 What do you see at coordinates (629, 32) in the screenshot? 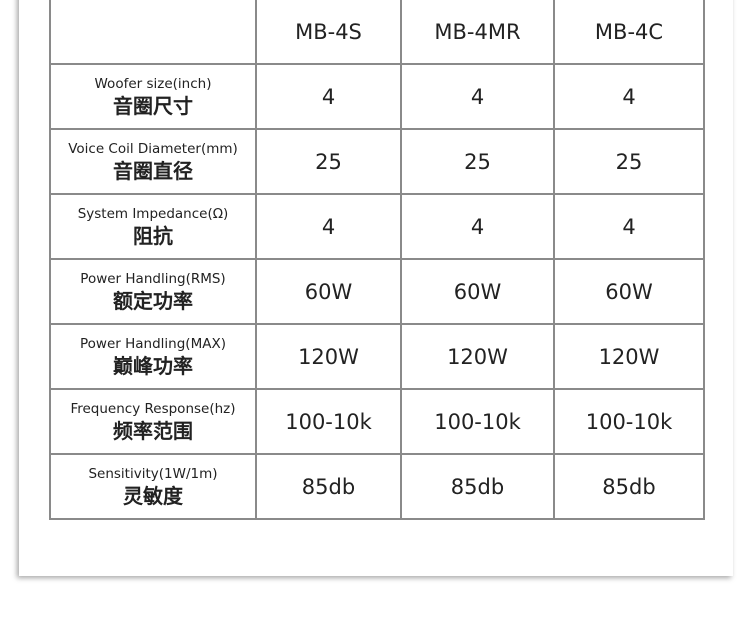
I see `header-cell: MB-4C` at bounding box center [629, 32].